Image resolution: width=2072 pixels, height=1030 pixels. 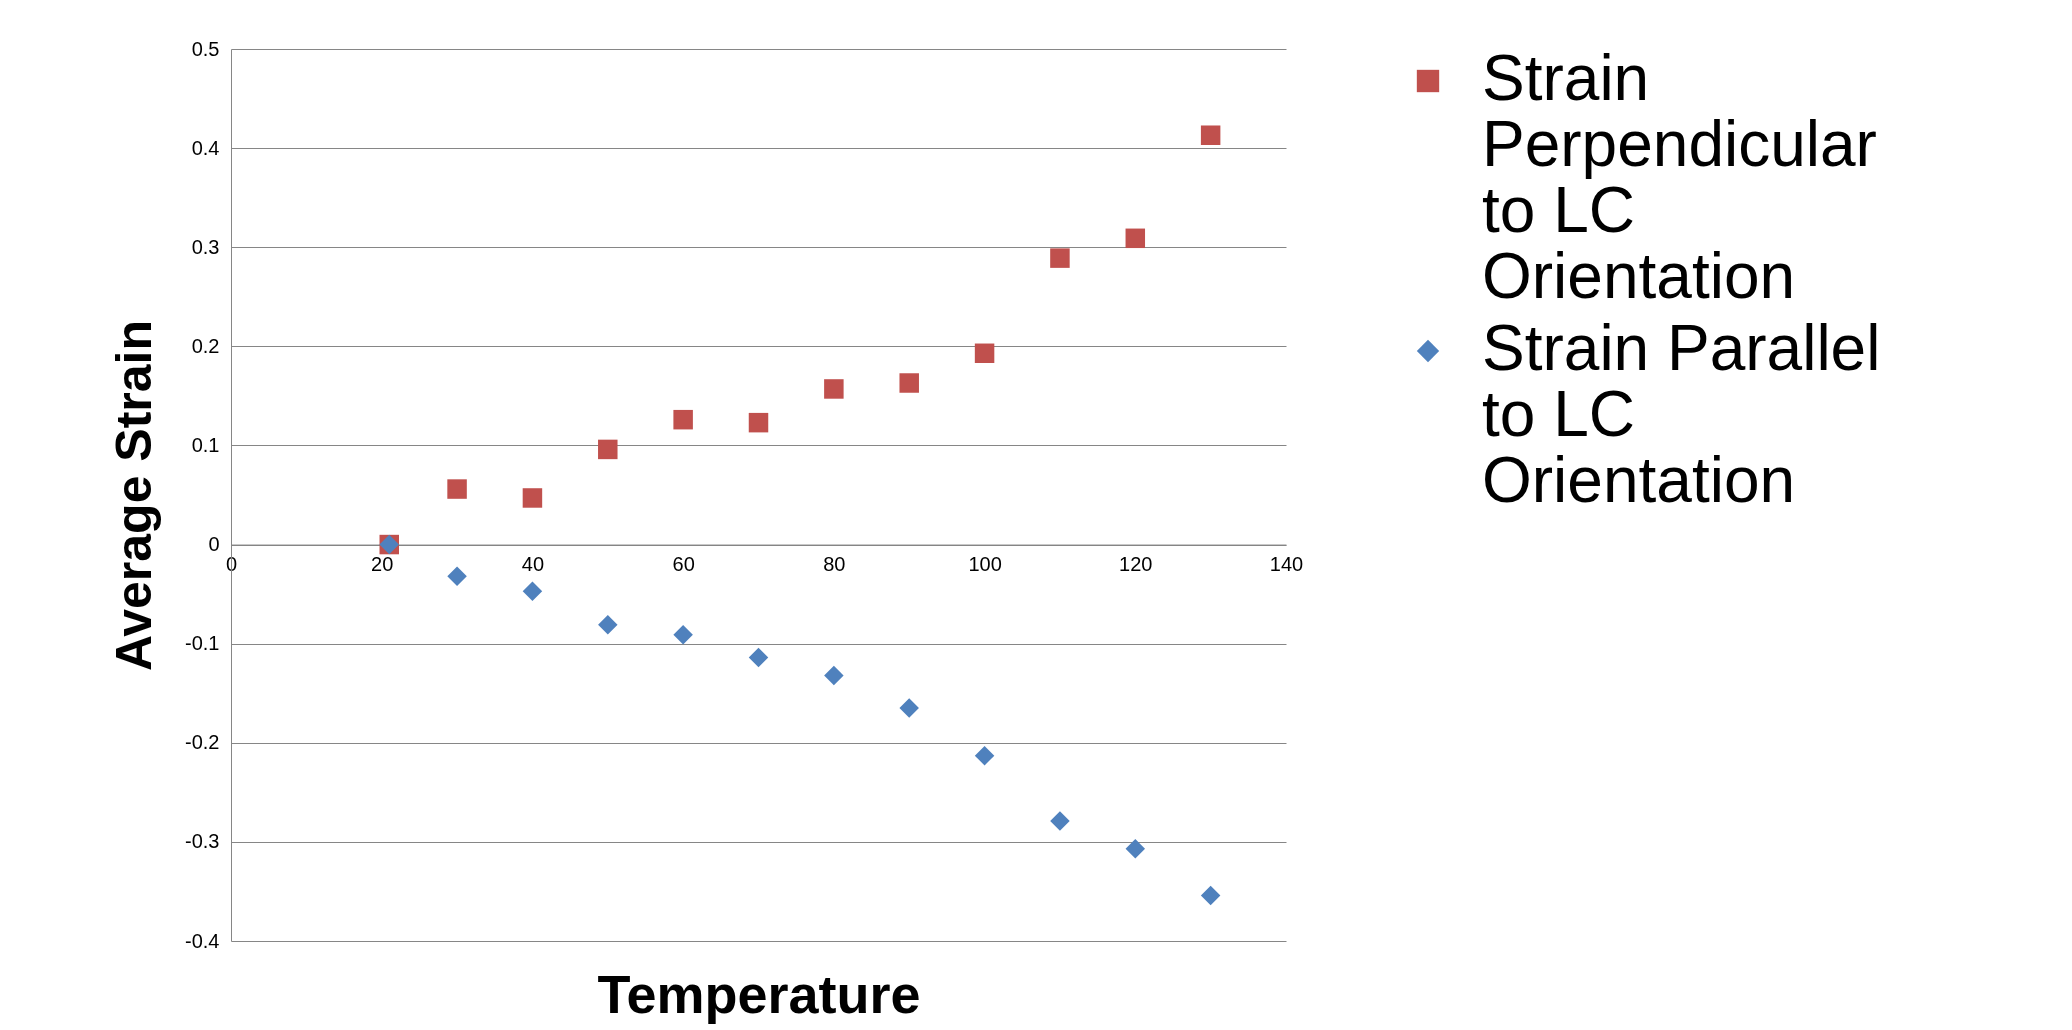 I want to click on y-tick-label: 0, so click(x=214, y=544).